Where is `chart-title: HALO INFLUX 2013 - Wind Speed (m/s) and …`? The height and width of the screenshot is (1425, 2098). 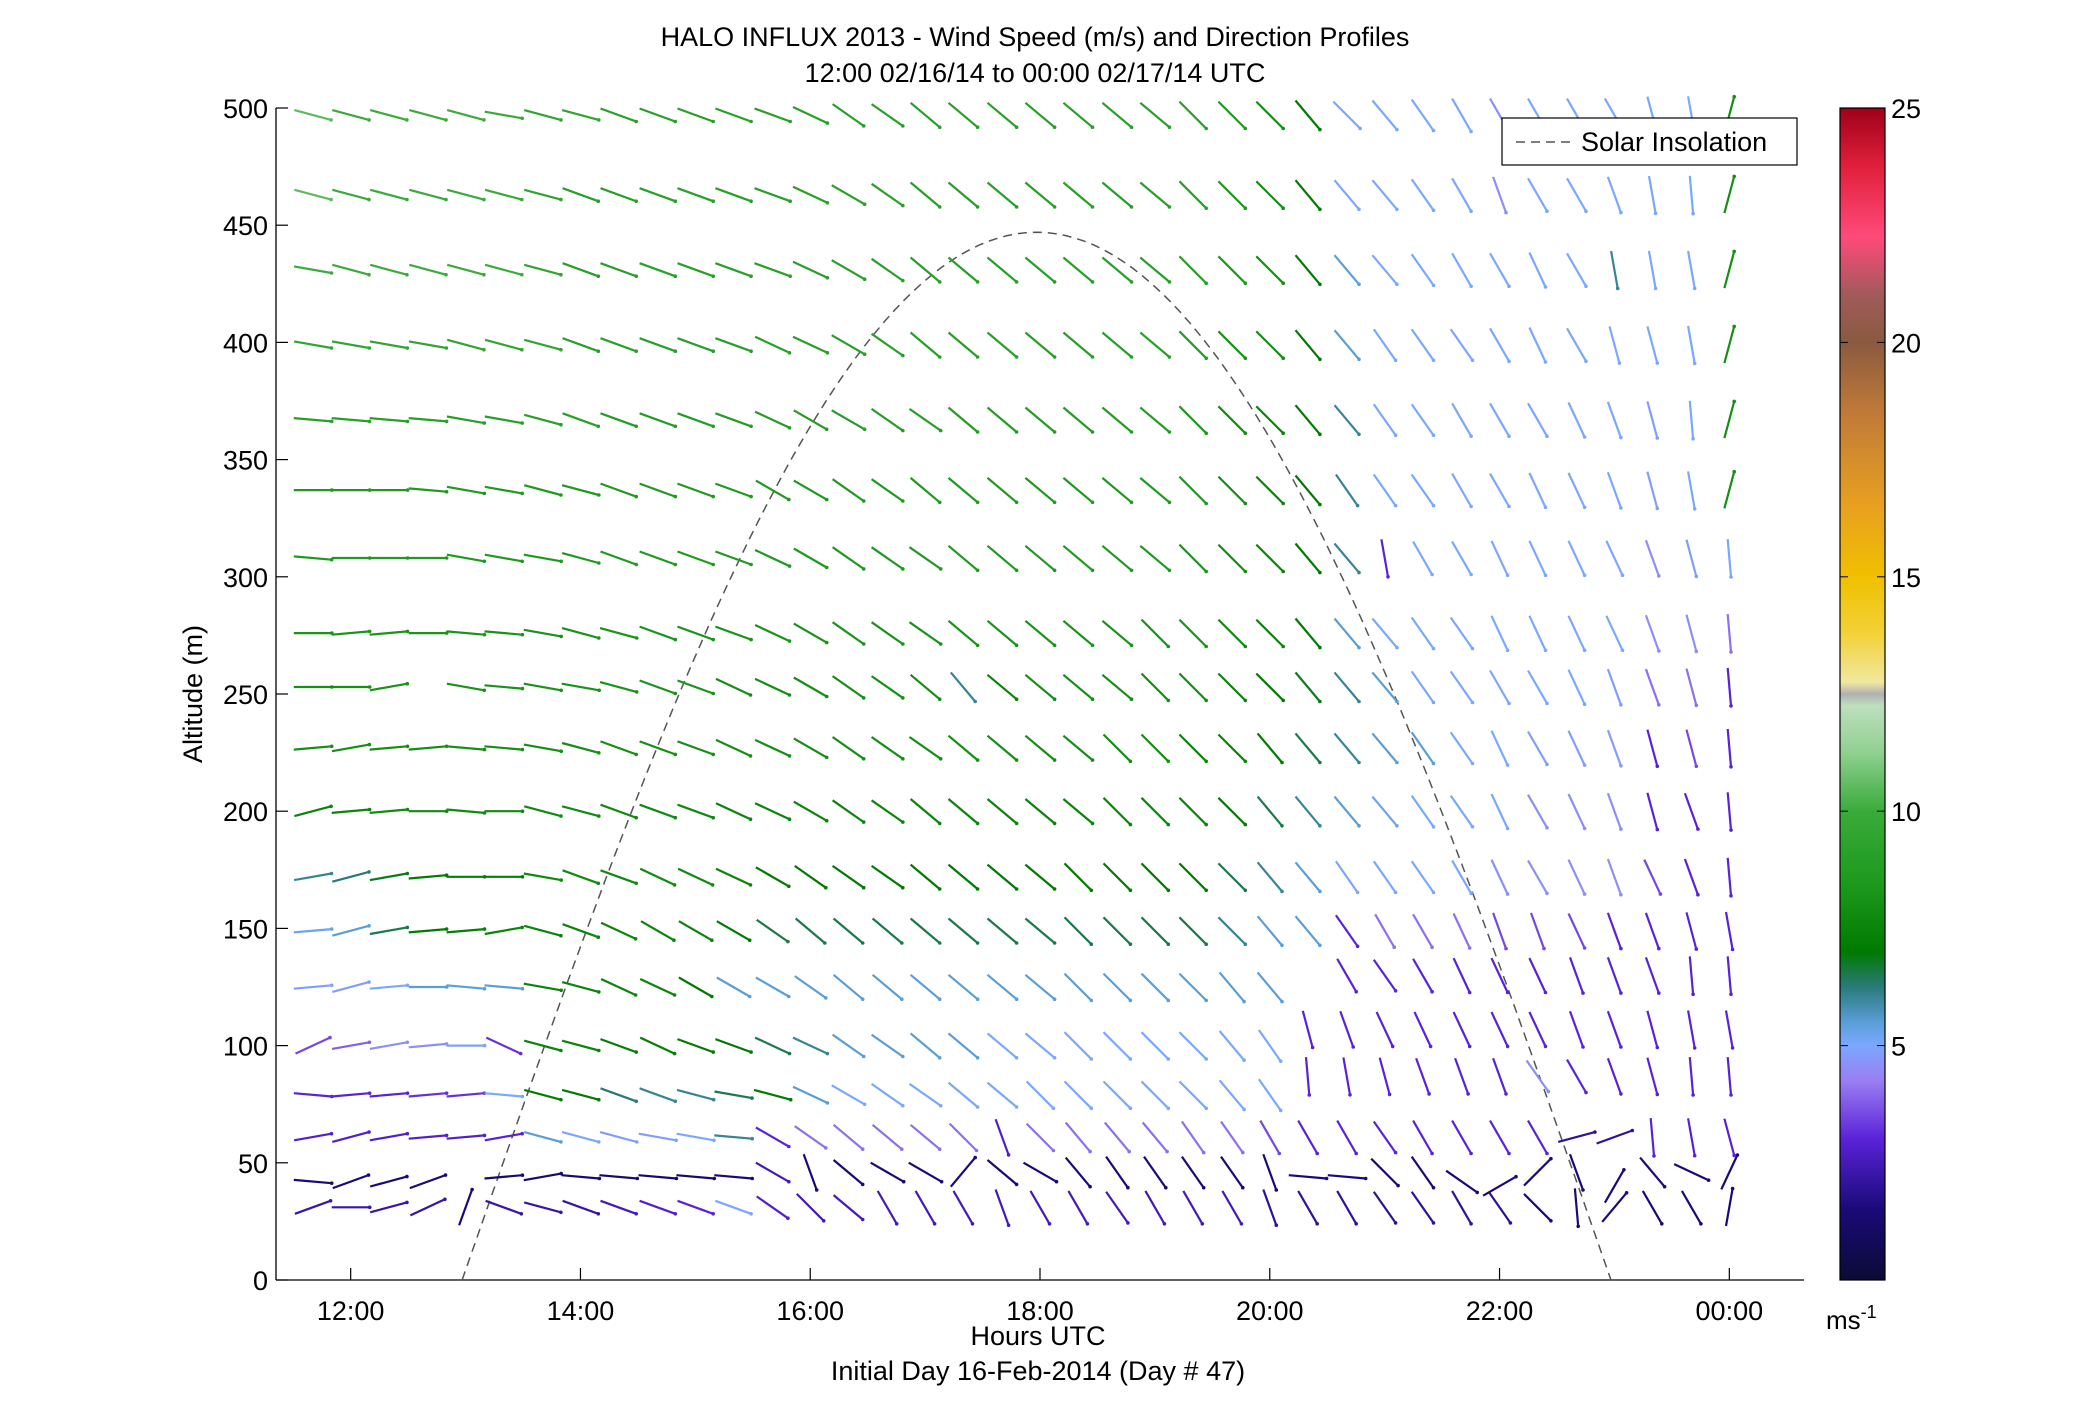
chart-title: HALO INFLUX 2013 - Wind Speed (m/s) and … is located at coordinates (1035, 37).